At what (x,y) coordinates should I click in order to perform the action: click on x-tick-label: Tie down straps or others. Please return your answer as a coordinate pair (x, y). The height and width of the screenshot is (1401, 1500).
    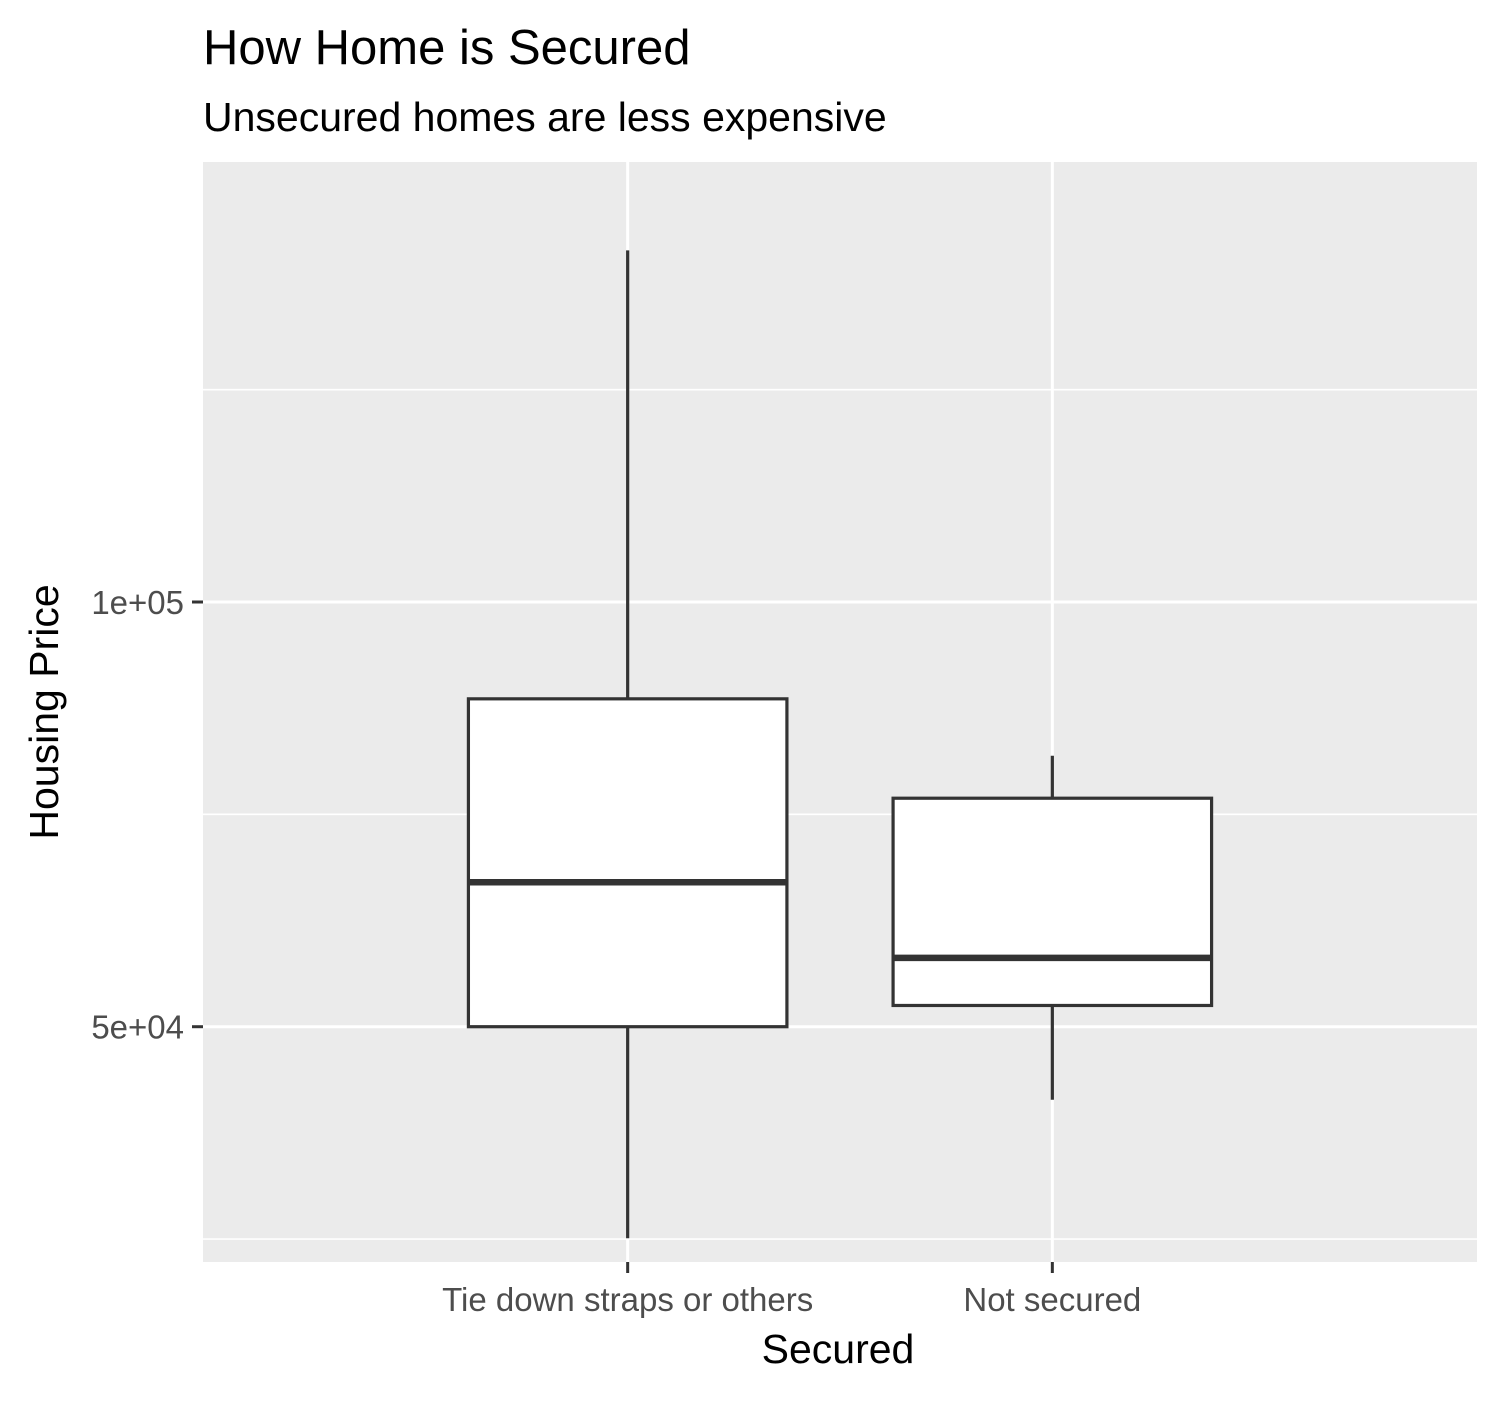
    Looking at the image, I should click on (627, 1299).